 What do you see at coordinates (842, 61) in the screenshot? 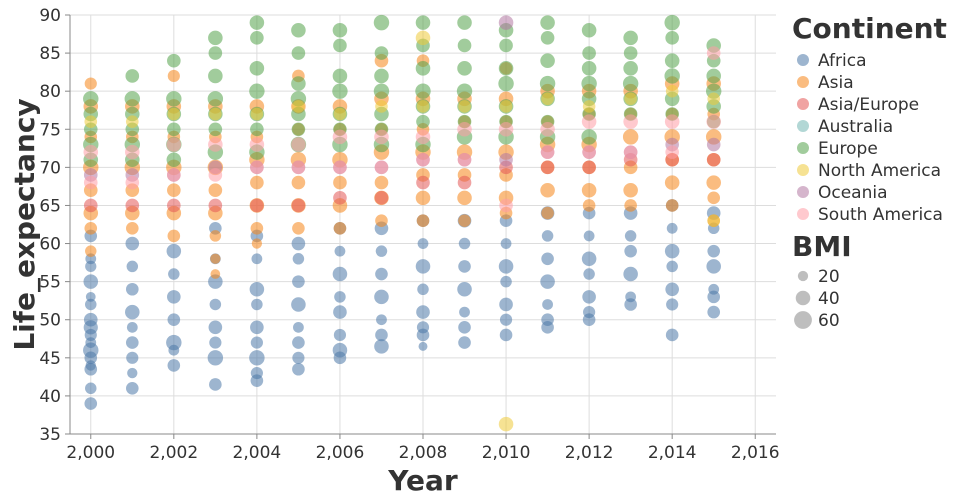
I see `legend-continent-label: Africa` at bounding box center [842, 61].